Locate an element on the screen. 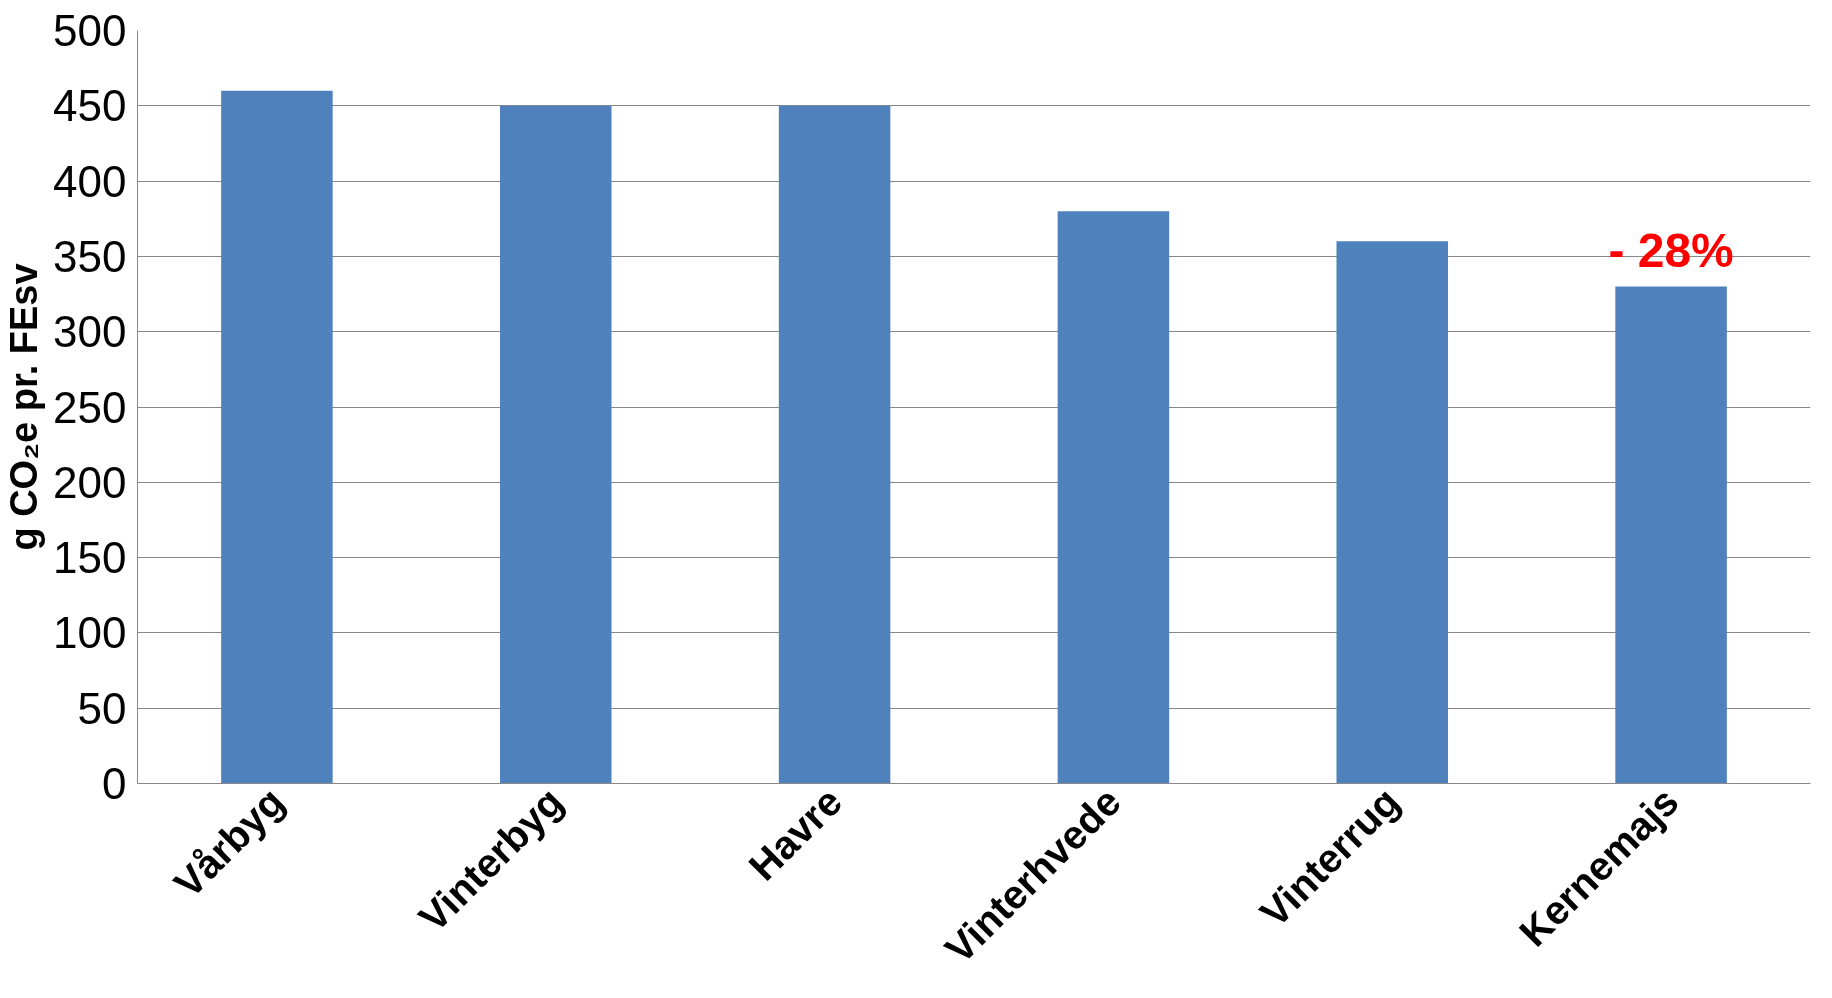 The image size is (1832, 998). y-tick-label: 400 is located at coordinates (90, 181).